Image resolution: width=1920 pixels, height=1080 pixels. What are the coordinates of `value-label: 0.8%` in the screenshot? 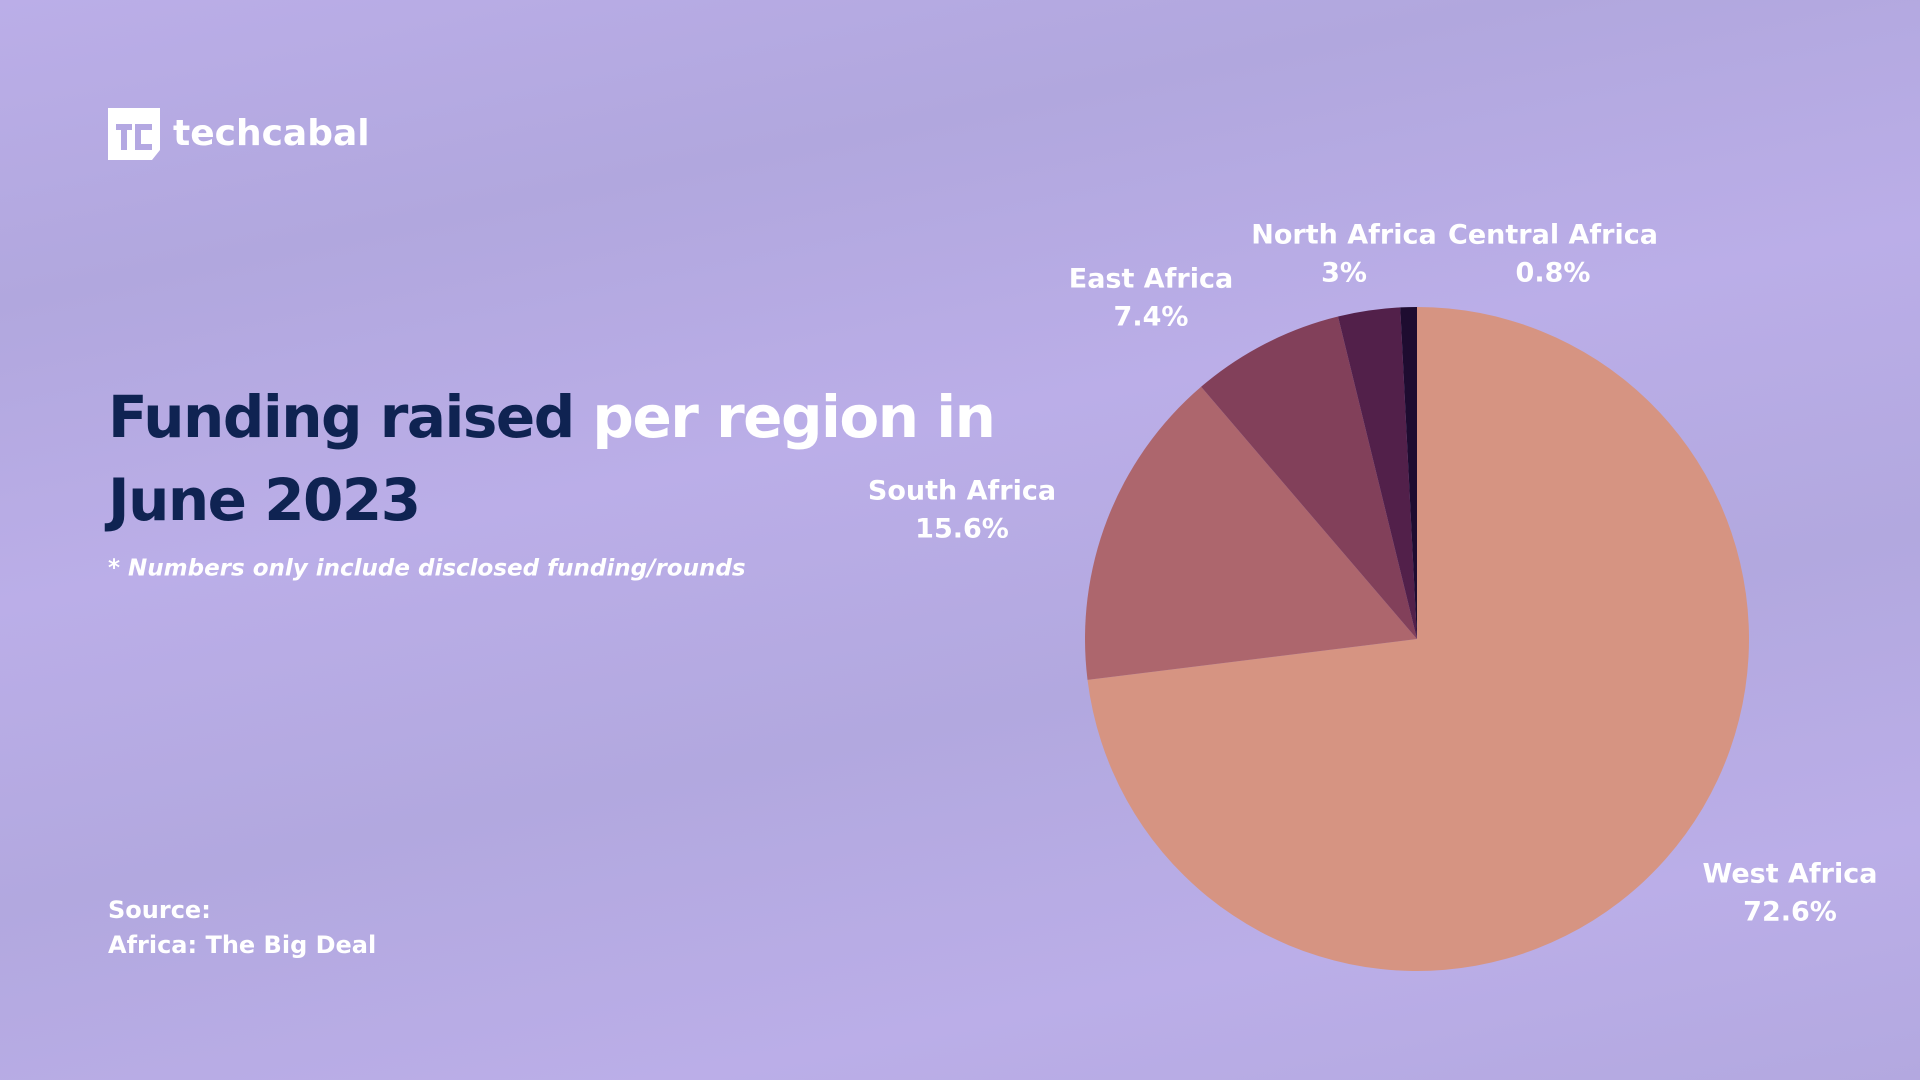 It's located at (1553, 273).